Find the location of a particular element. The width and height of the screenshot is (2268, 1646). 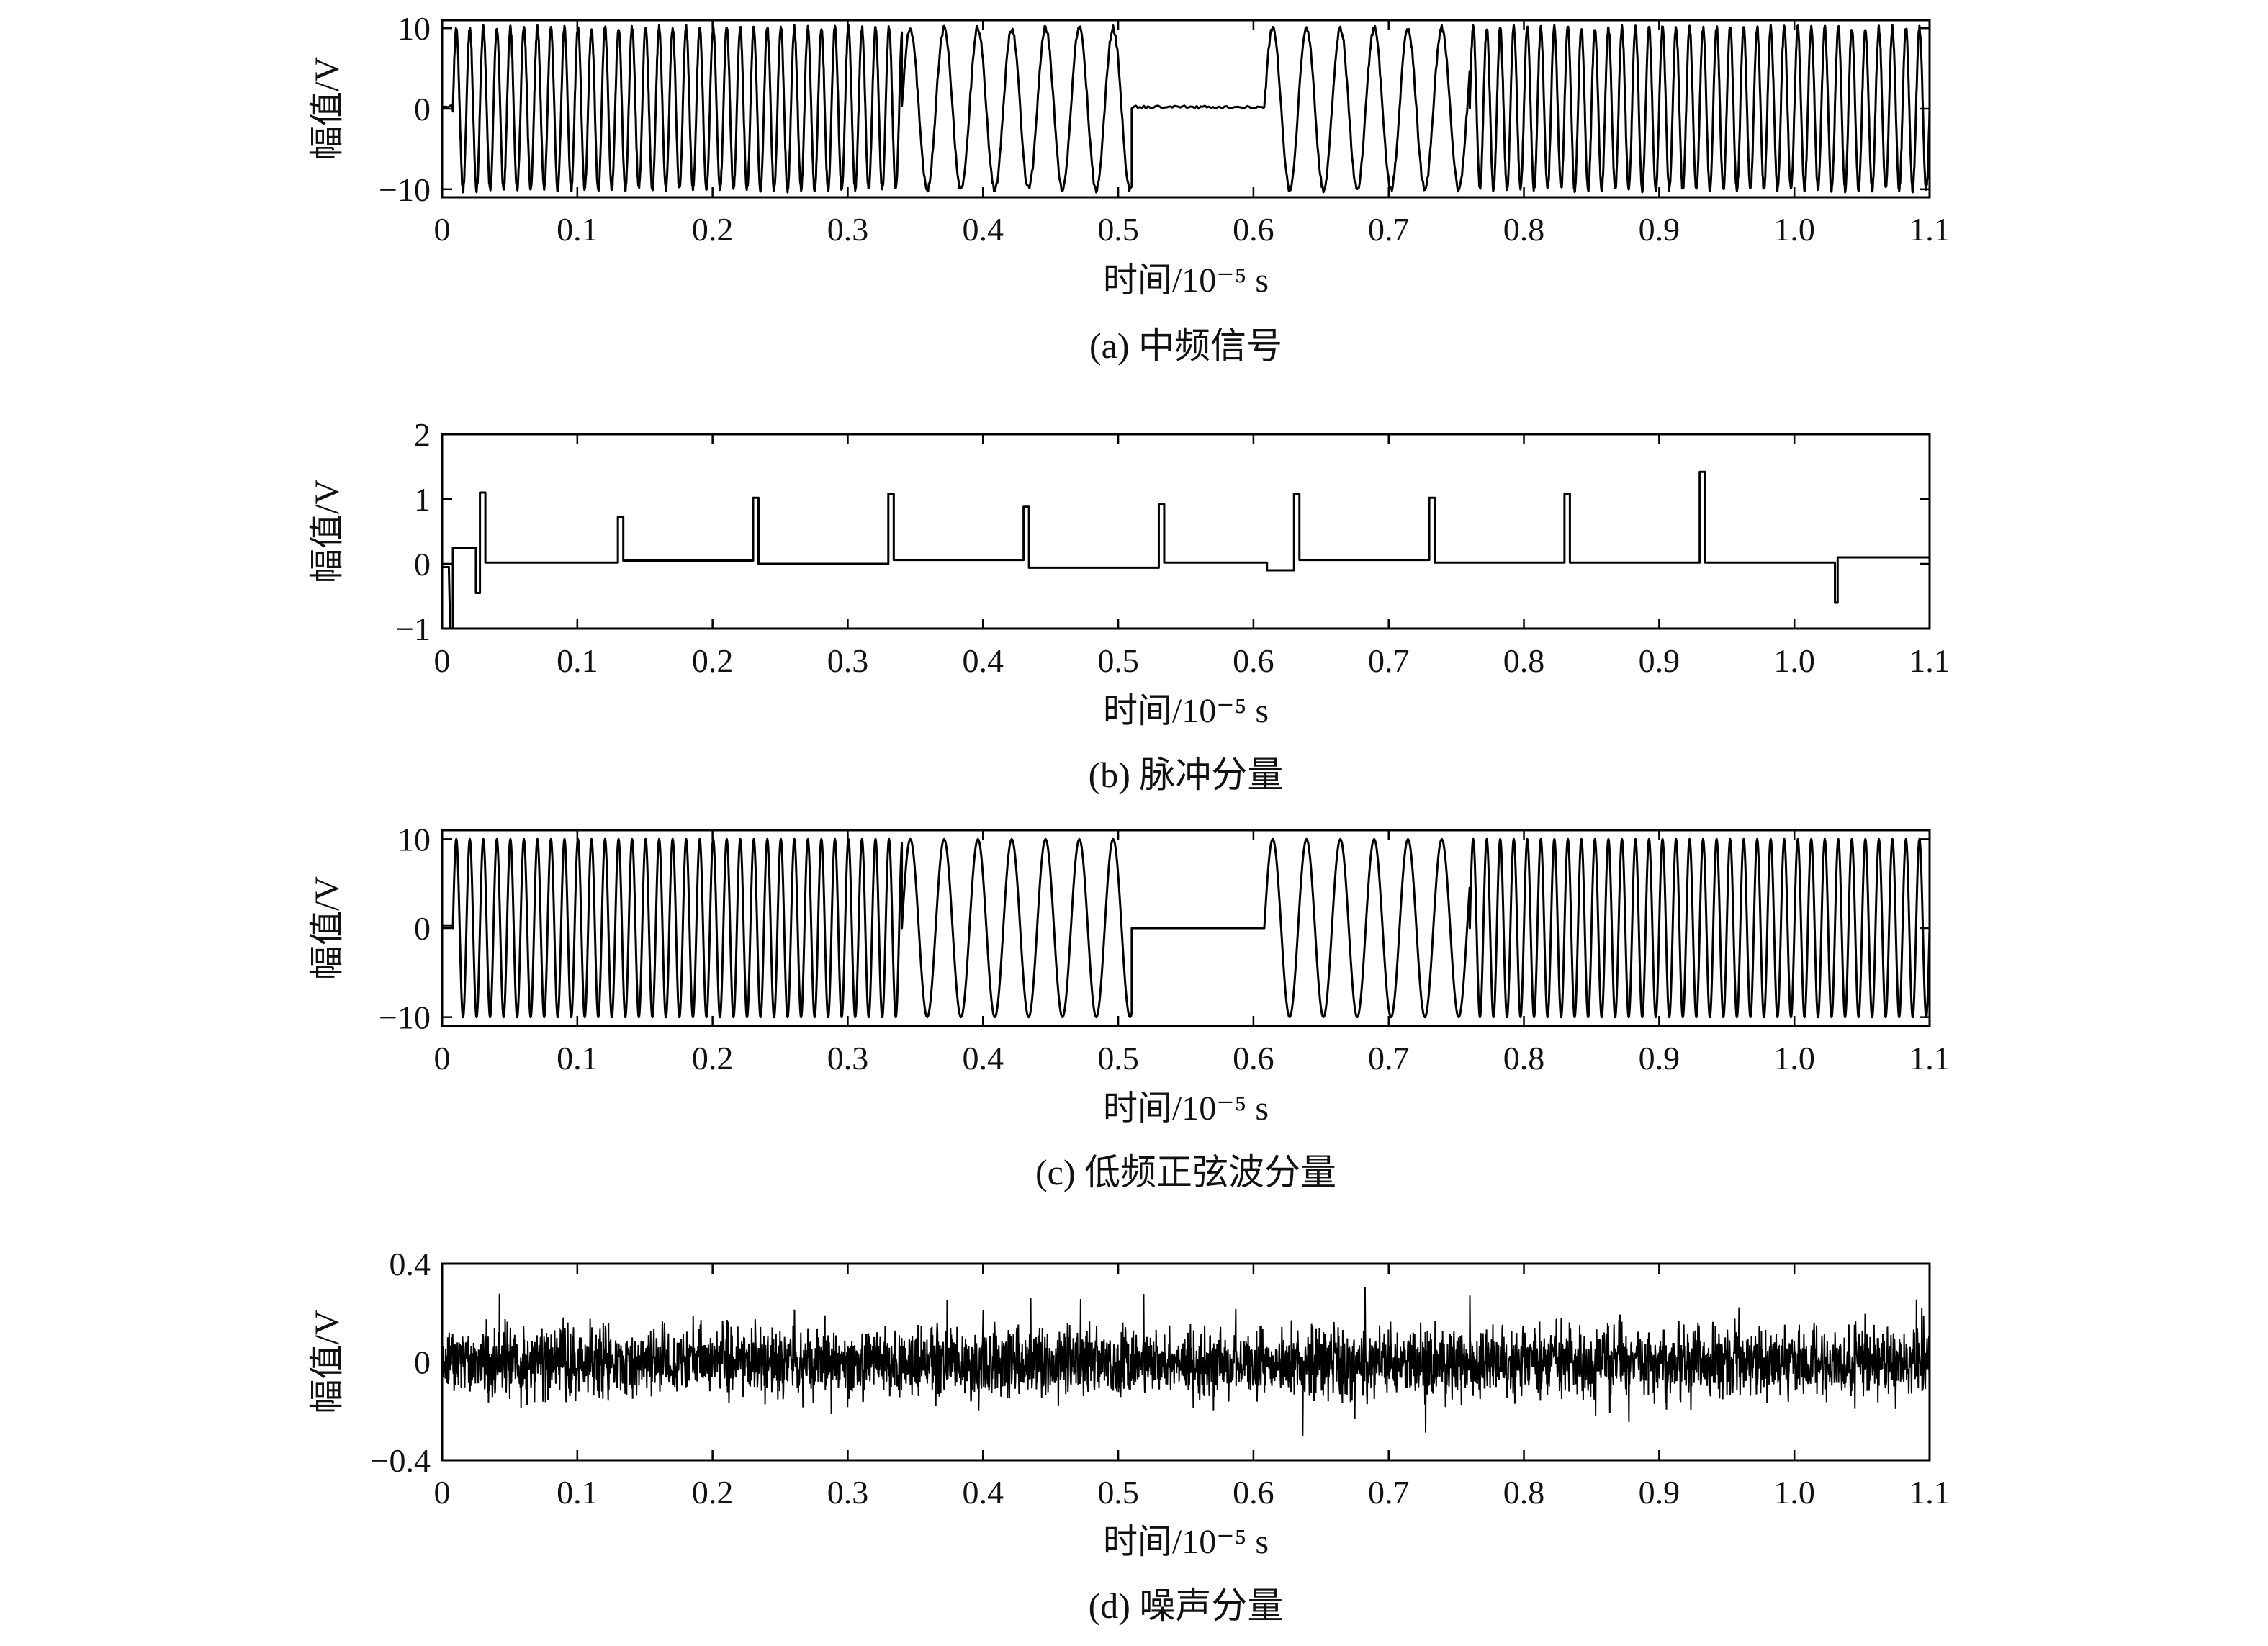

y-tick-label: 0.4 is located at coordinates (410, 1264).